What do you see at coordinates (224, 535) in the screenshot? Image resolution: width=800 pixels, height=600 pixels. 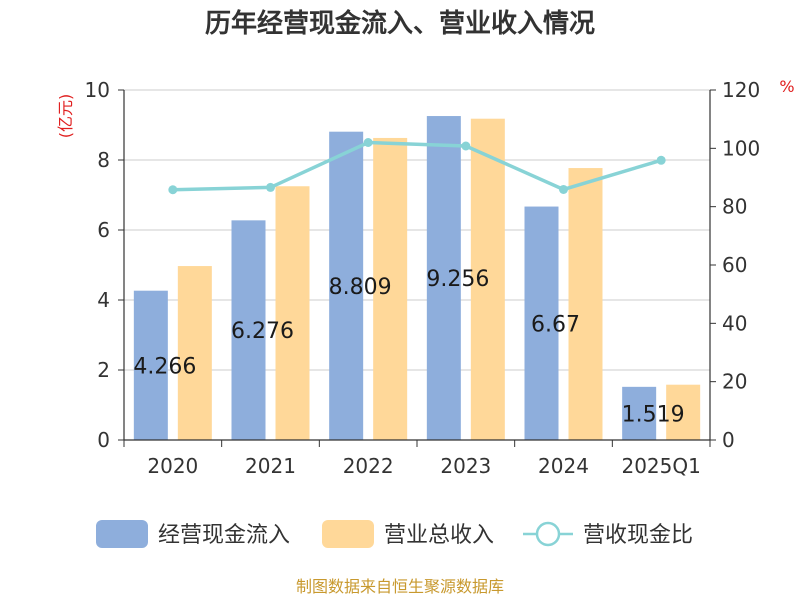 I see `legend-label: 经营现金流入` at bounding box center [224, 535].